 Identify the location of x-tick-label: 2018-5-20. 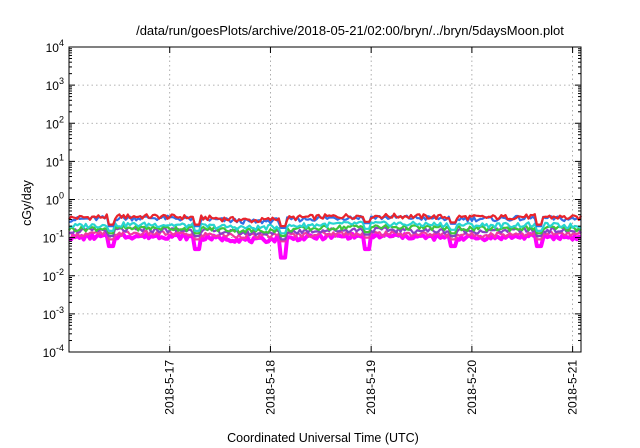
(472, 387).